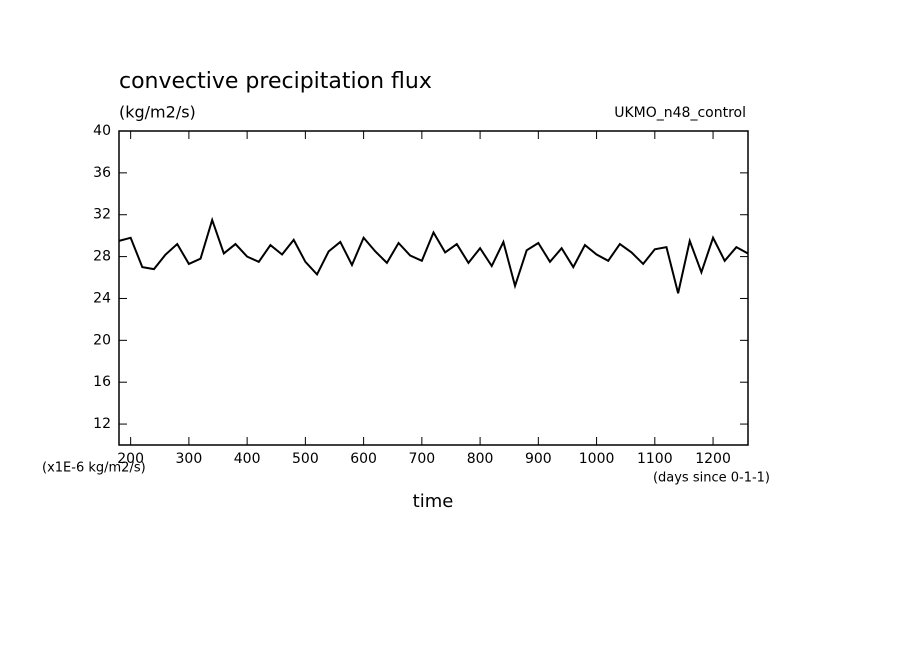 This screenshot has width=904, height=654. Describe the element at coordinates (433, 501) in the screenshot. I see `x-axis-label: time` at that location.